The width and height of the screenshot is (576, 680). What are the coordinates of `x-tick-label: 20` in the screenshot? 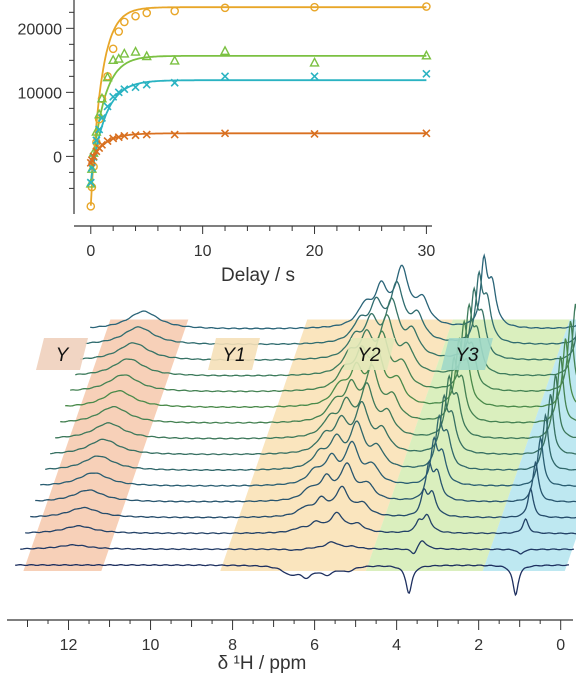 It's located at (315, 251).